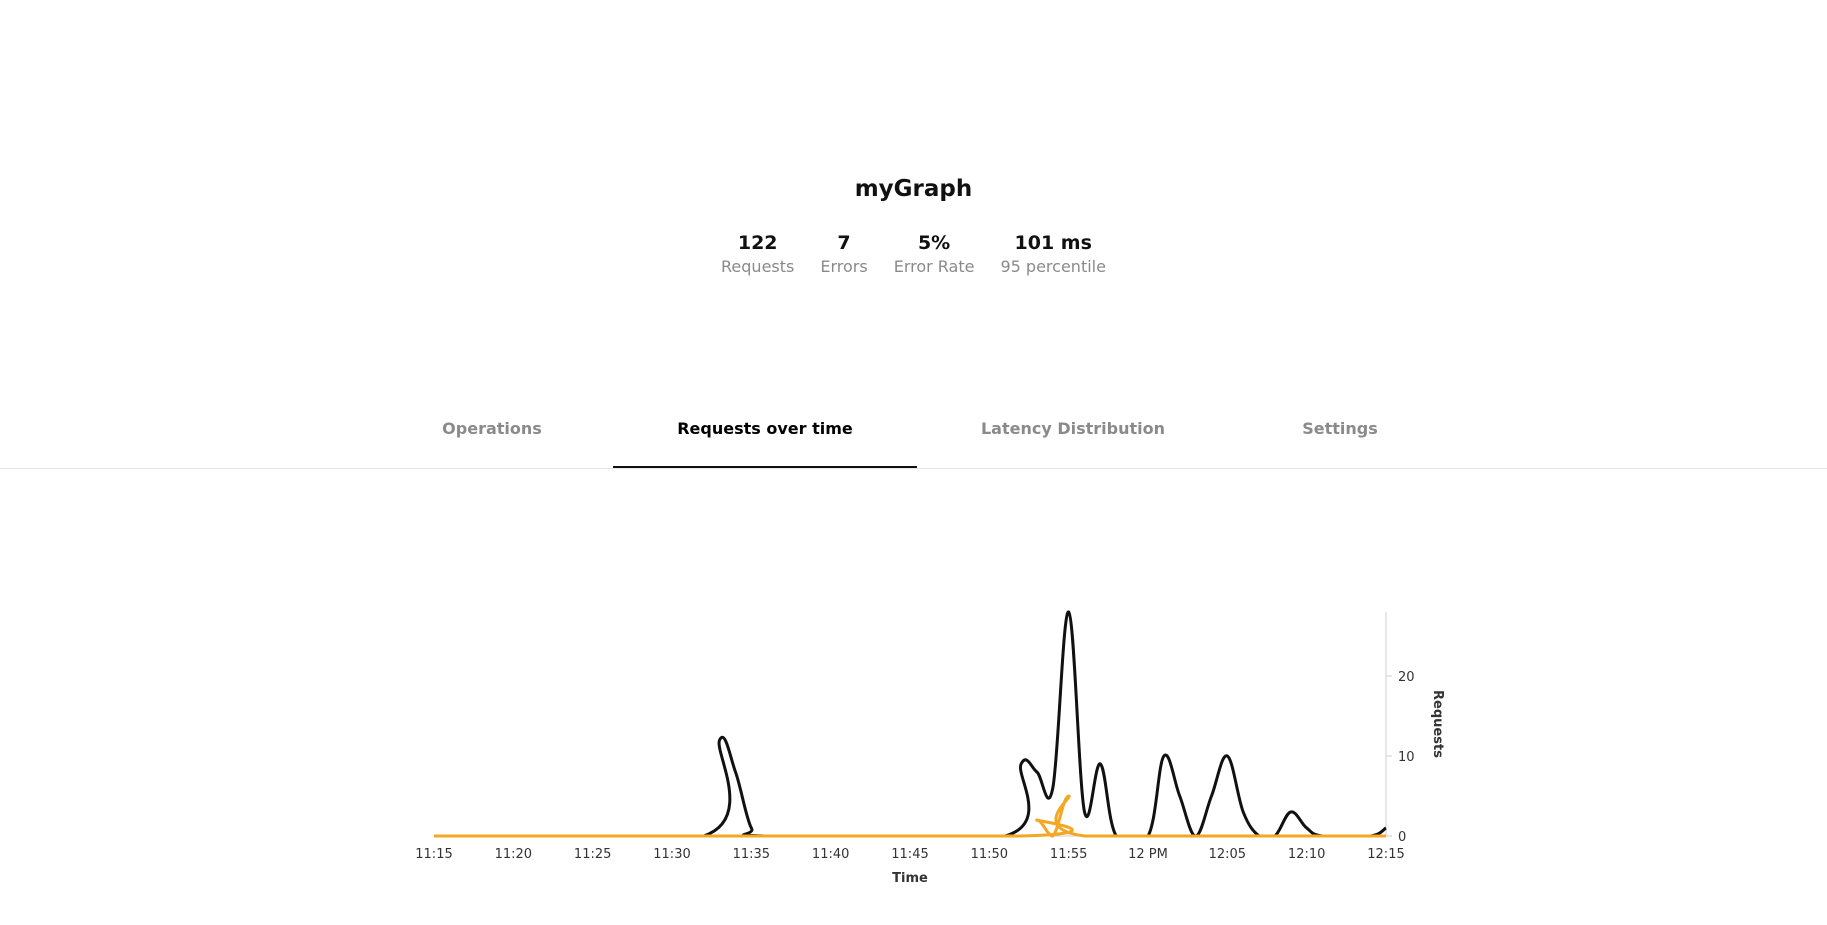 Image resolution: width=1827 pixels, height=925 pixels. What do you see at coordinates (492, 428) in the screenshot?
I see `tab-operations: Operations` at bounding box center [492, 428].